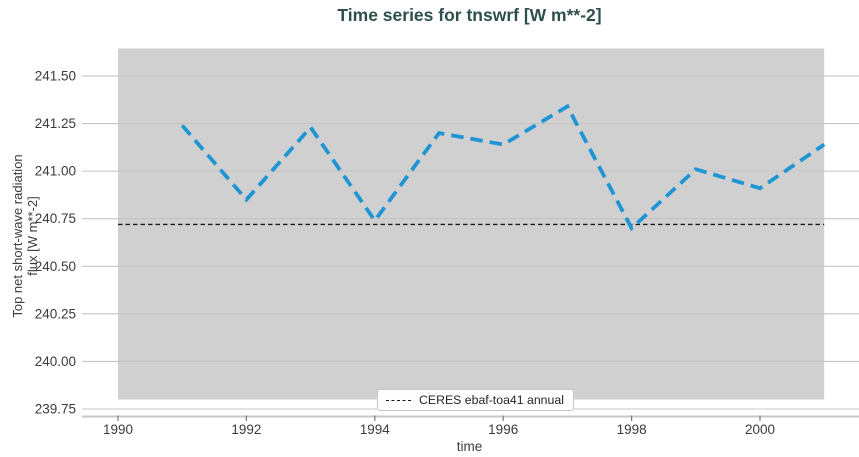 The height and width of the screenshot is (457, 859). I want to click on y-tick-label: 240.25, so click(55, 313).